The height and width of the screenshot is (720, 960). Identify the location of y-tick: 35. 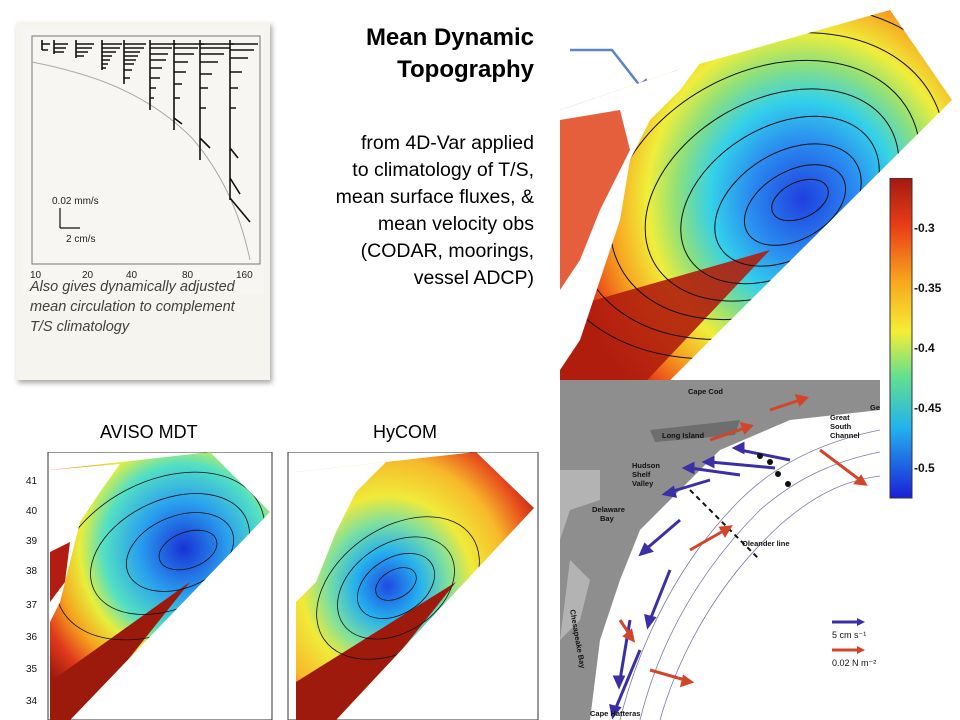
(32, 669).